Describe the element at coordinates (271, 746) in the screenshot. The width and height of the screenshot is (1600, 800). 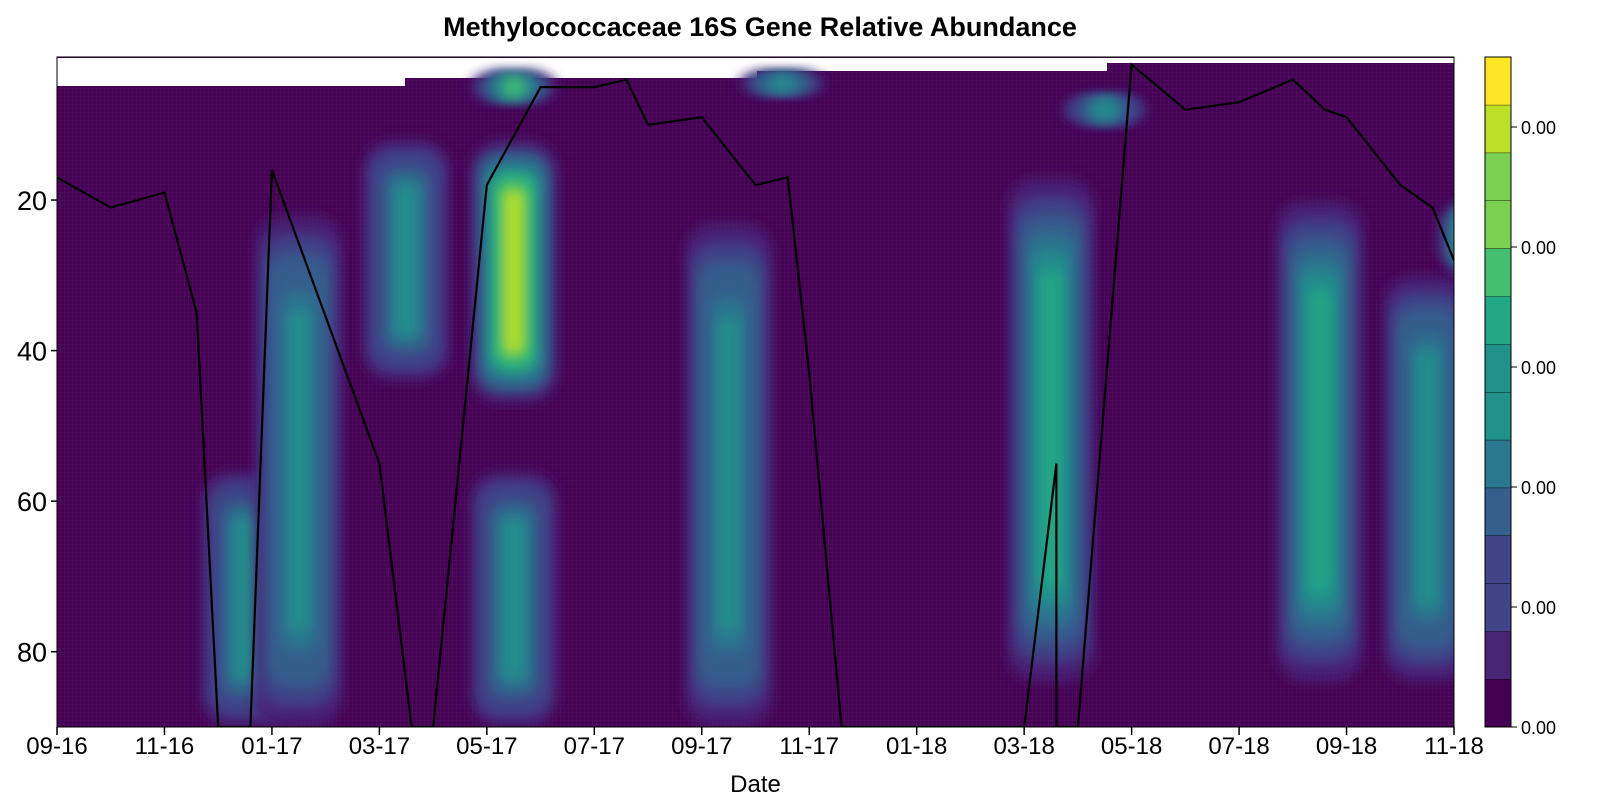
I see `x-tick-label-2: 01-17` at that location.